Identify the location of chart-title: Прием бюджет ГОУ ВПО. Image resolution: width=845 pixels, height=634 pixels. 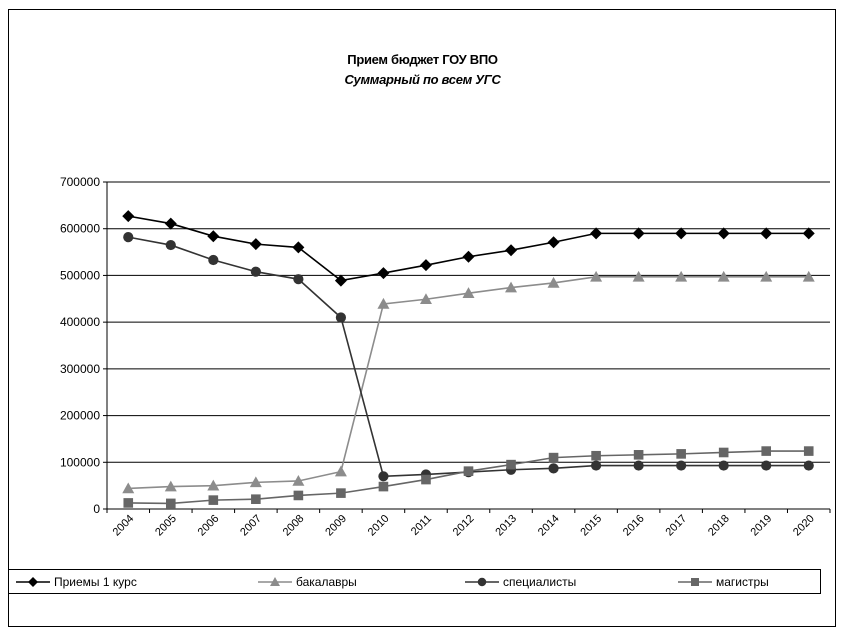
(422, 59).